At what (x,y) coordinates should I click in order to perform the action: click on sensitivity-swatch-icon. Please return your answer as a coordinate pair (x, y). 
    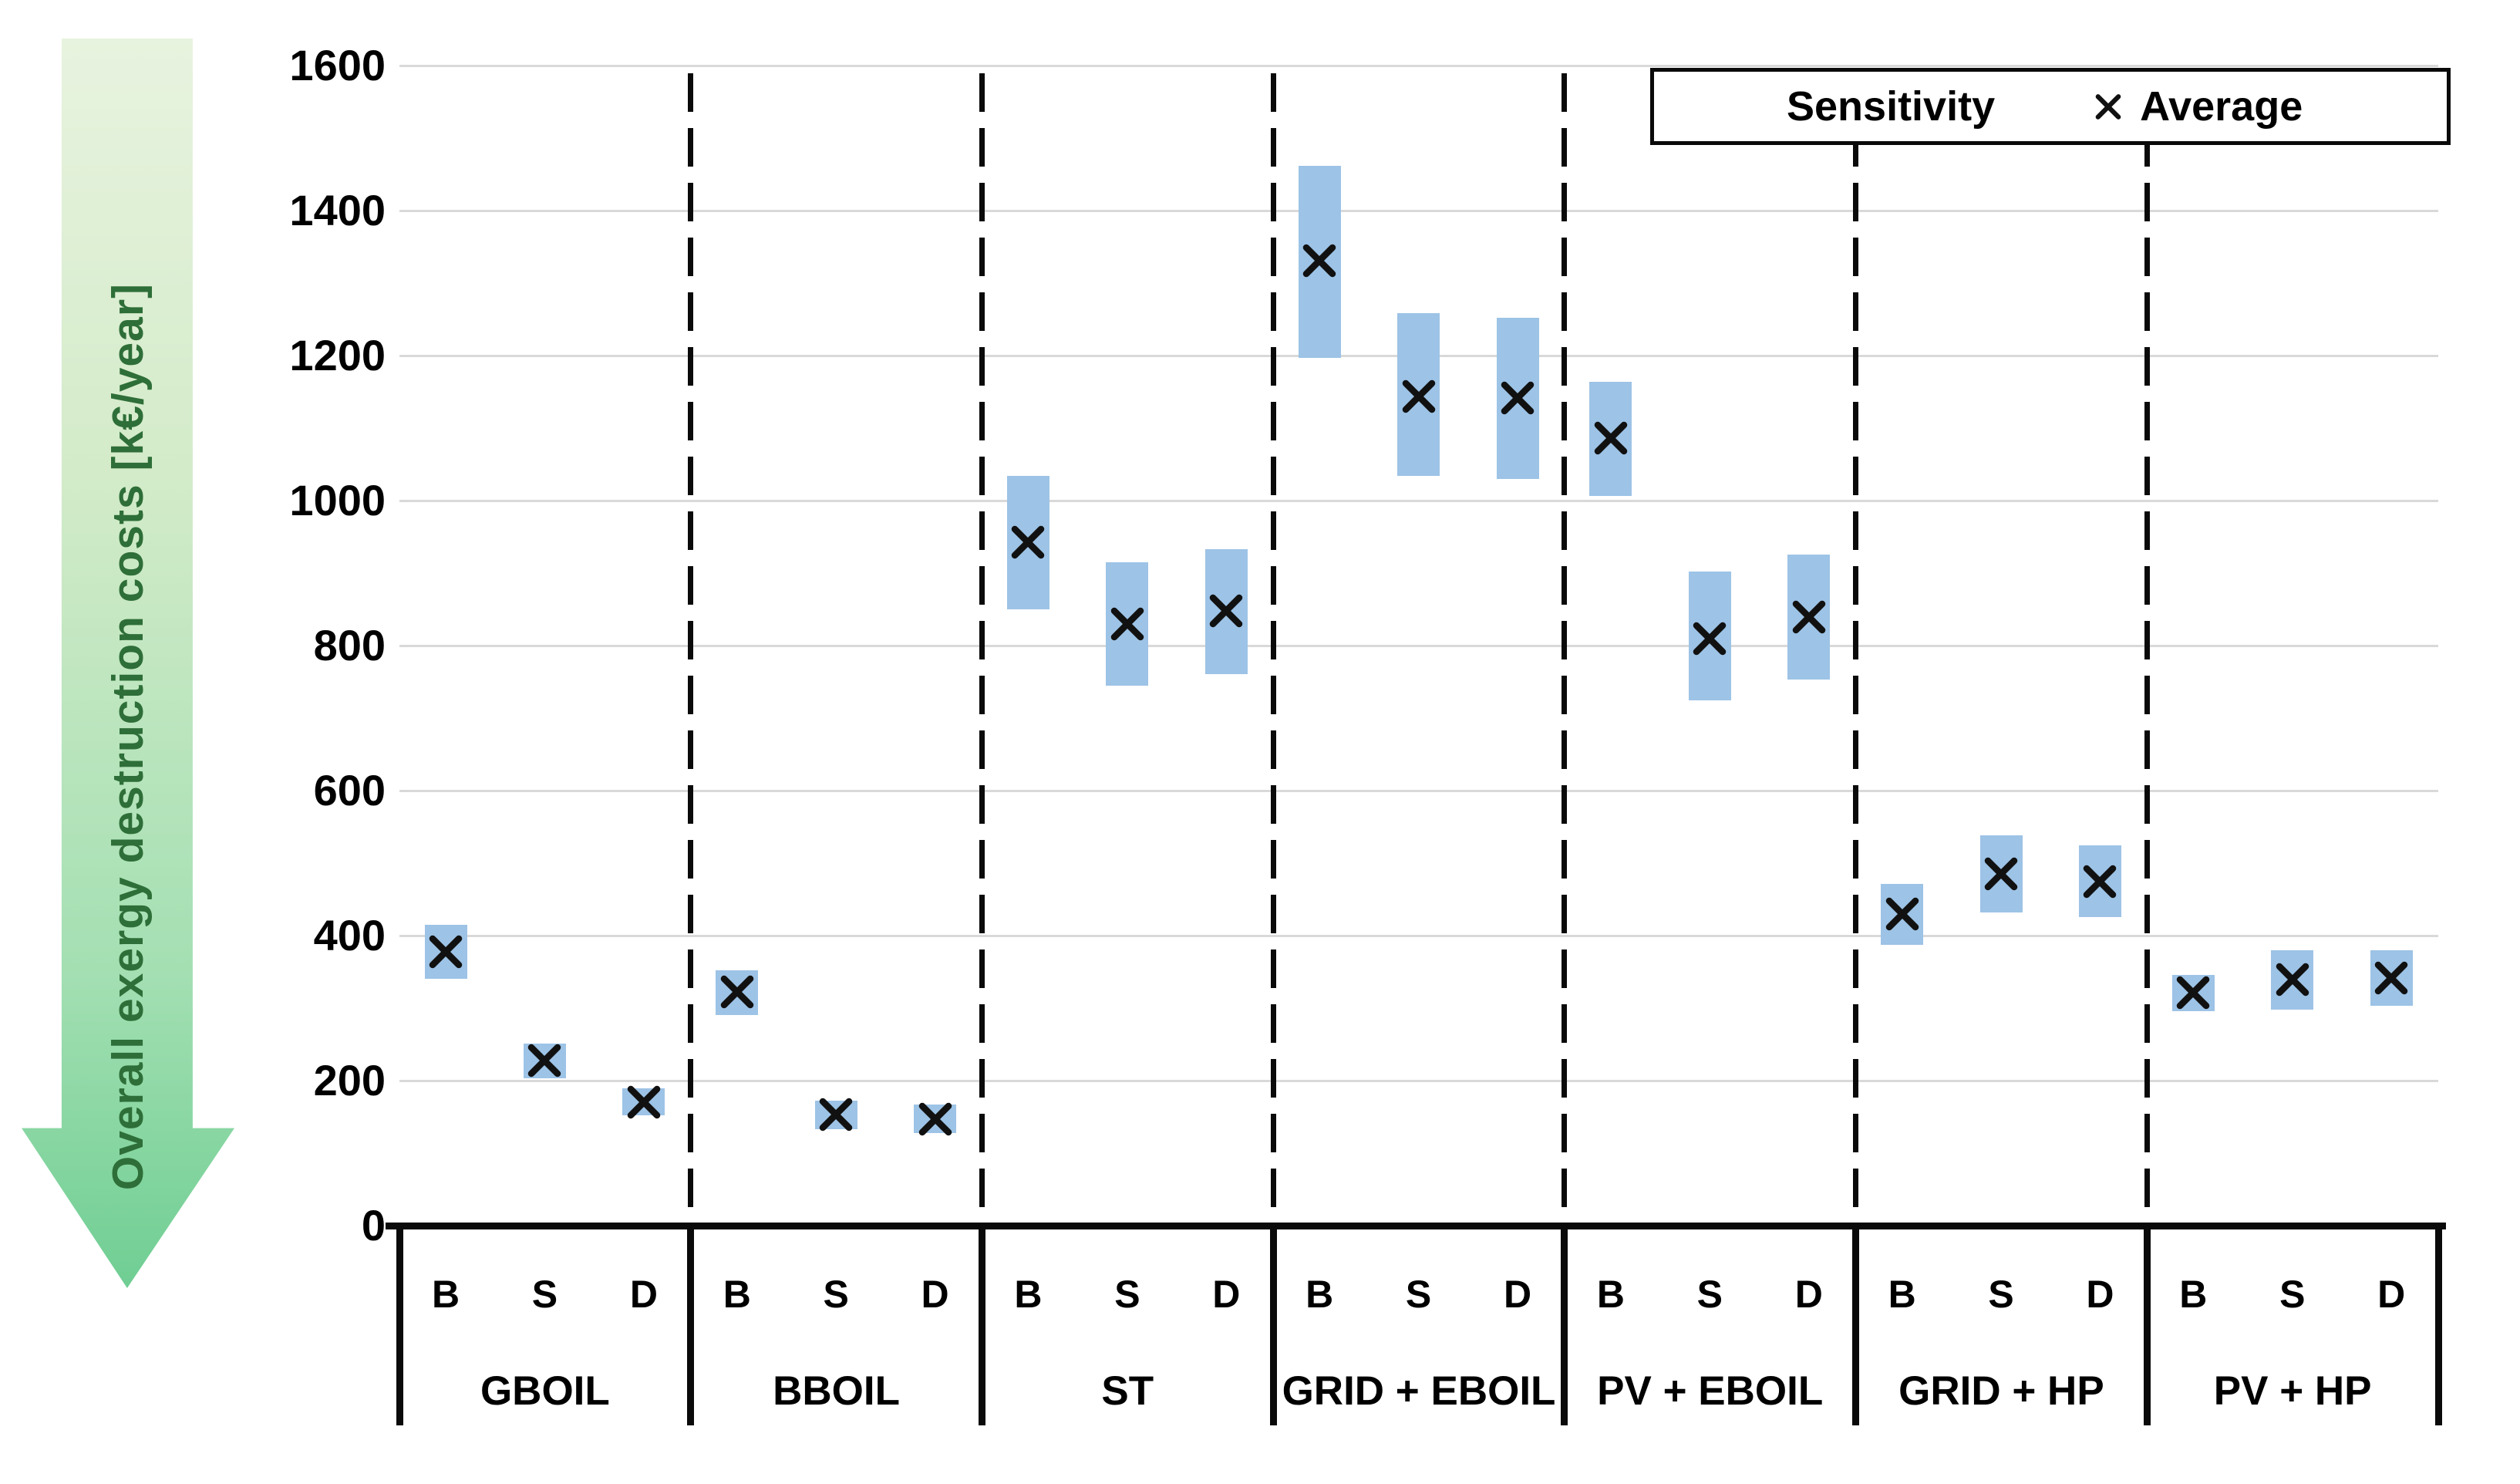
    Looking at the image, I should click on (1754, 106).